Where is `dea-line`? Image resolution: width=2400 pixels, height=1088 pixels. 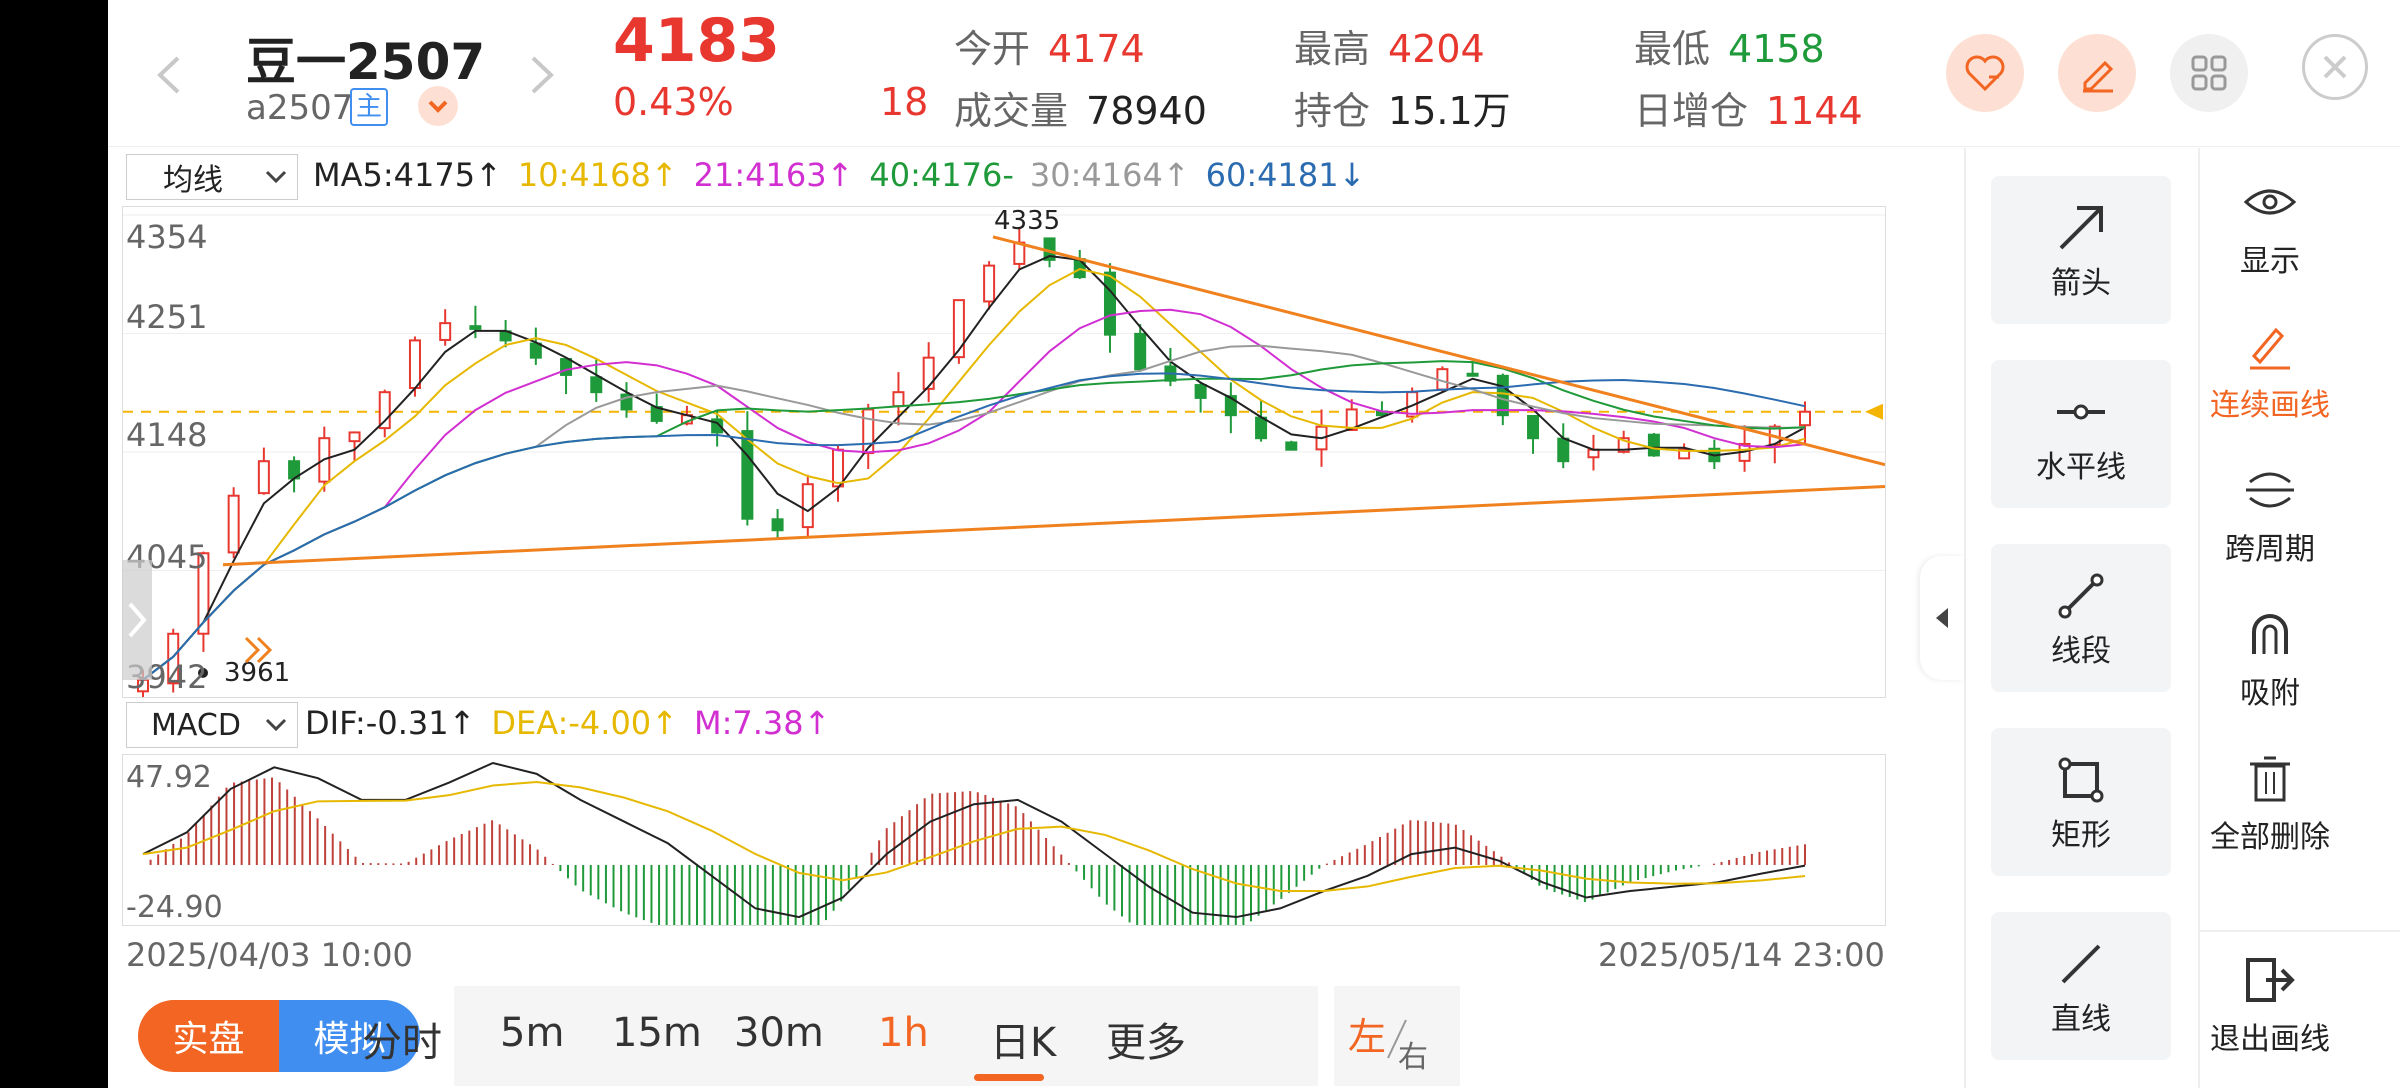 dea-line is located at coordinates (974, 836).